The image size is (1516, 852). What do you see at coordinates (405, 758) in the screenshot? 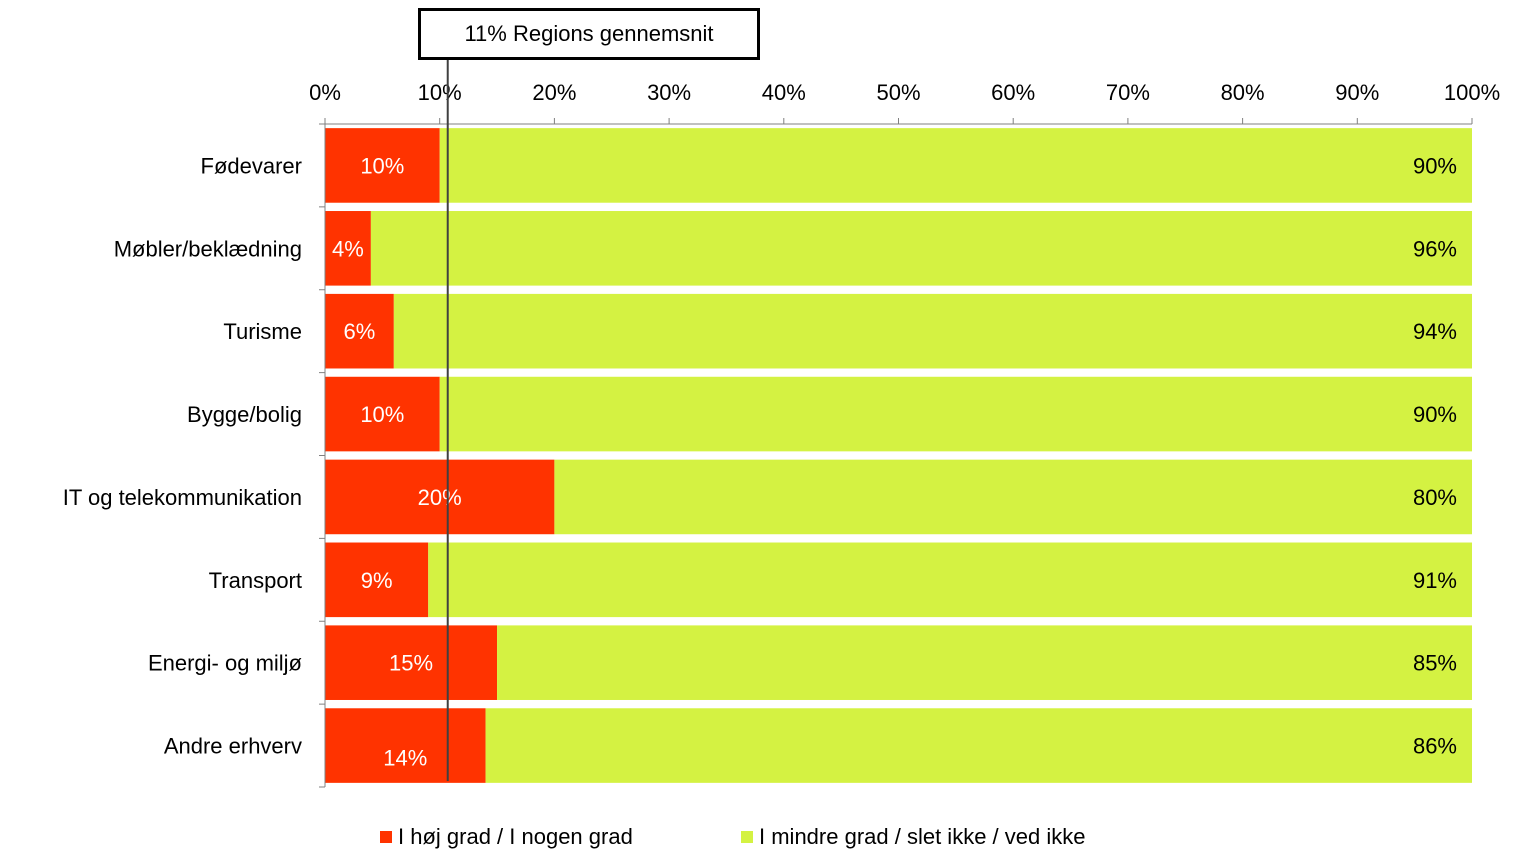
I see `data-label-high-7: 14%` at bounding box center [405, 758].